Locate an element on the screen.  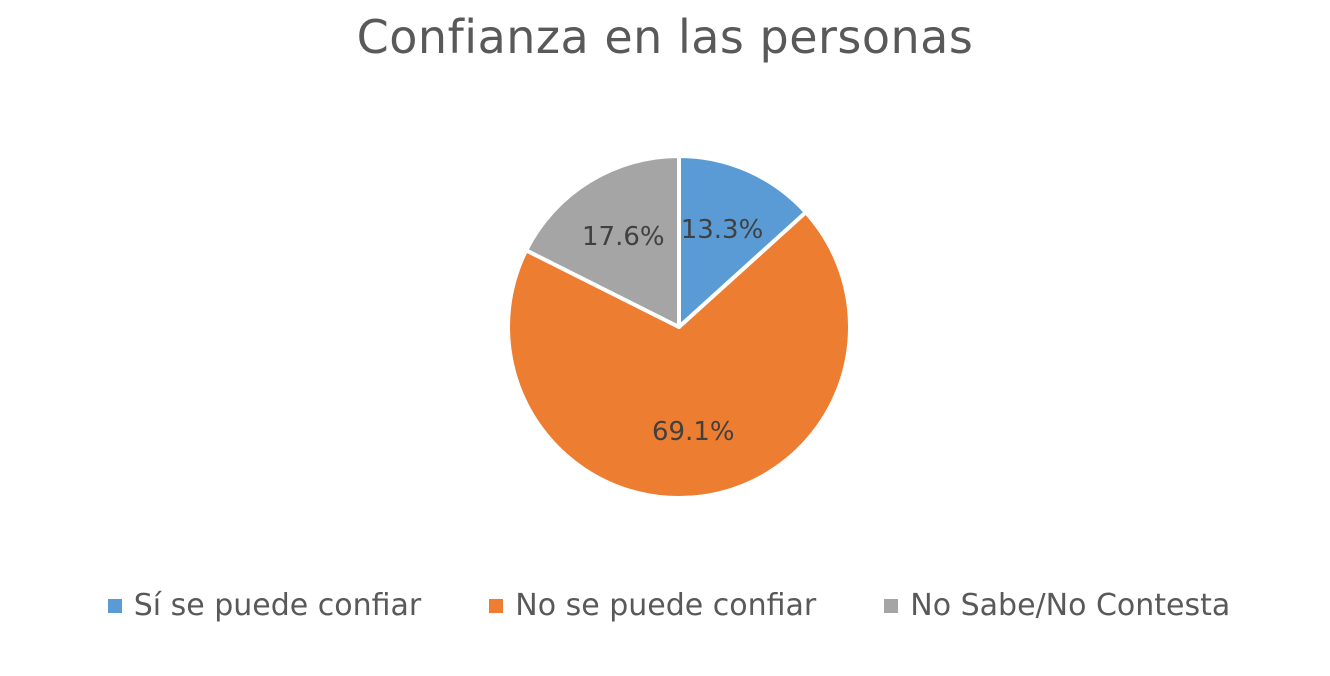
legend-item-no-sabe-no-contesta: No Sabe/No Contesta is located at coordinates (1057, 605).